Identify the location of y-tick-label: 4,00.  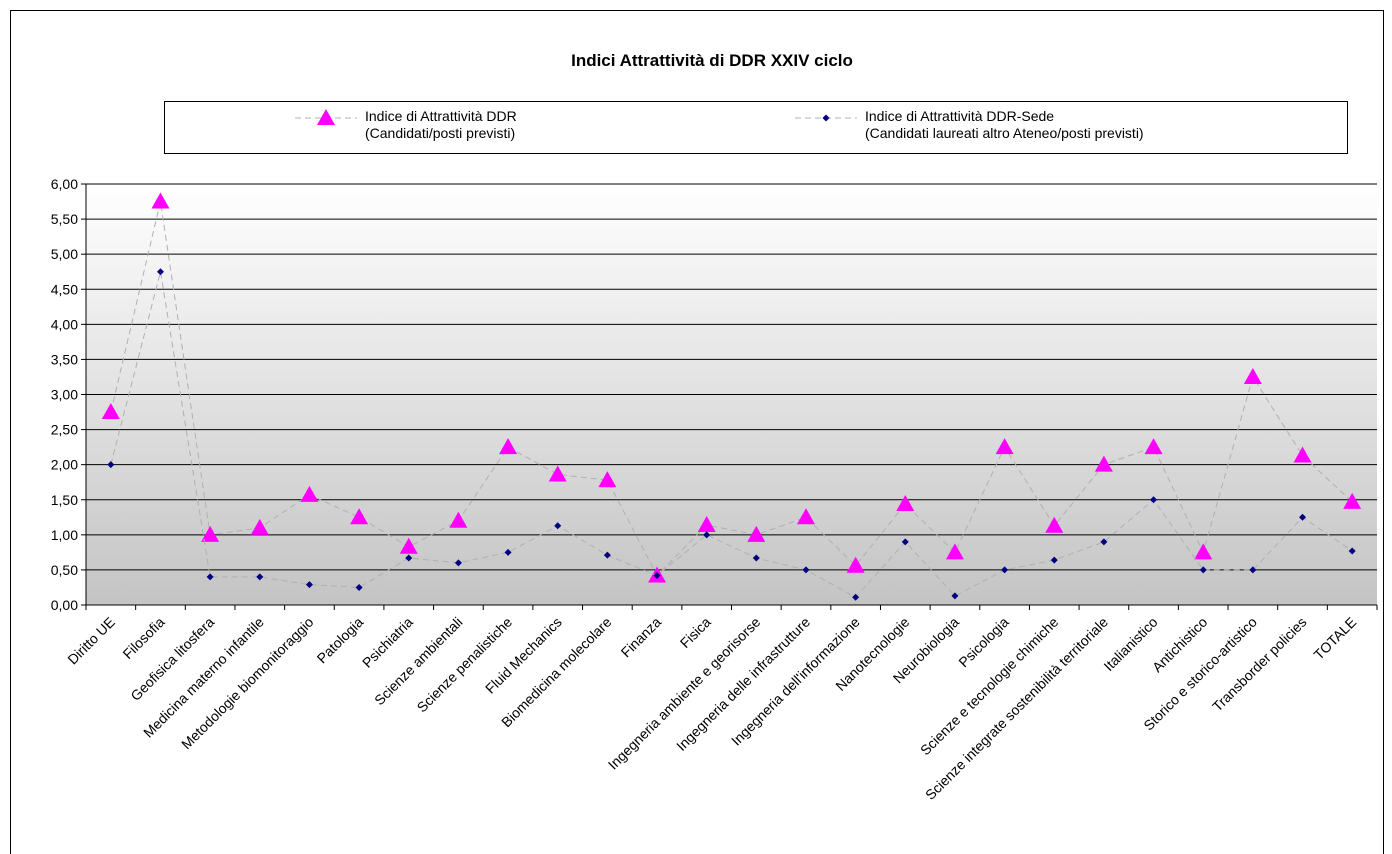
(64, 324).